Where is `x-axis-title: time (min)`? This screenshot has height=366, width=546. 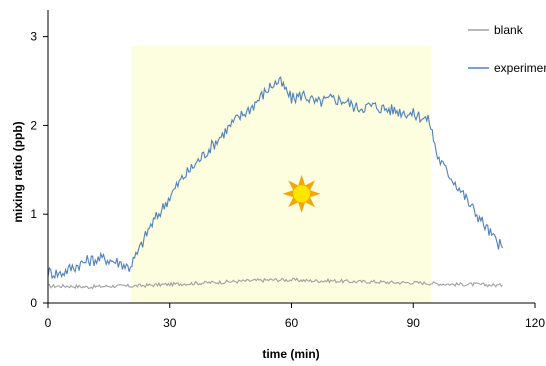 x-axis-title: time (min) is located at coordinates (290, 354).